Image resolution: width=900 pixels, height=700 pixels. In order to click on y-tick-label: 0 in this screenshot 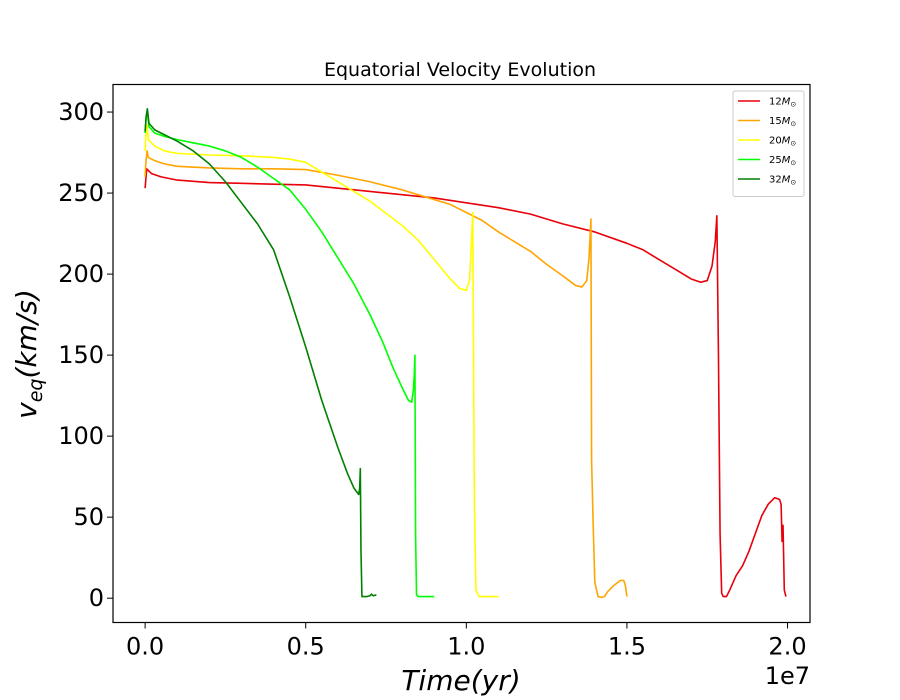, I will do `click(96, 598)`.